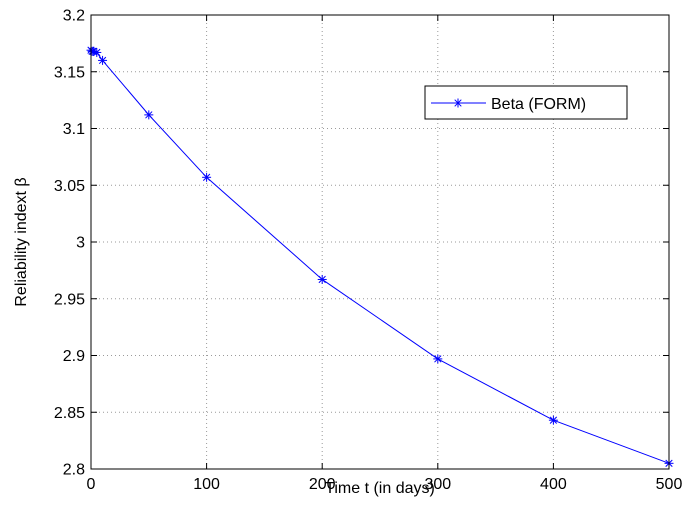  Describe the element at coordinates (437, 484) in the screenshot. I see `x-tick-label: 300` at that location.